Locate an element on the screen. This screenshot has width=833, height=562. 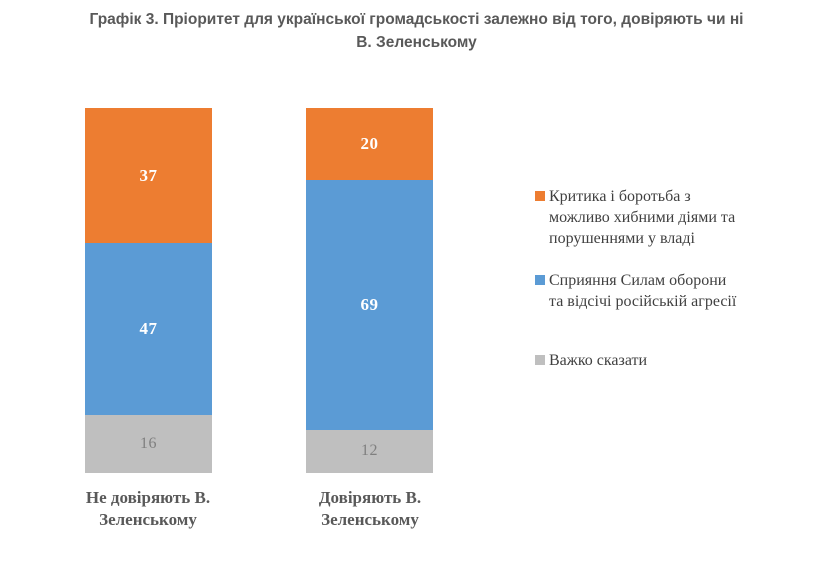
segment-value-label: 16 is located at coordinates (148, 443).